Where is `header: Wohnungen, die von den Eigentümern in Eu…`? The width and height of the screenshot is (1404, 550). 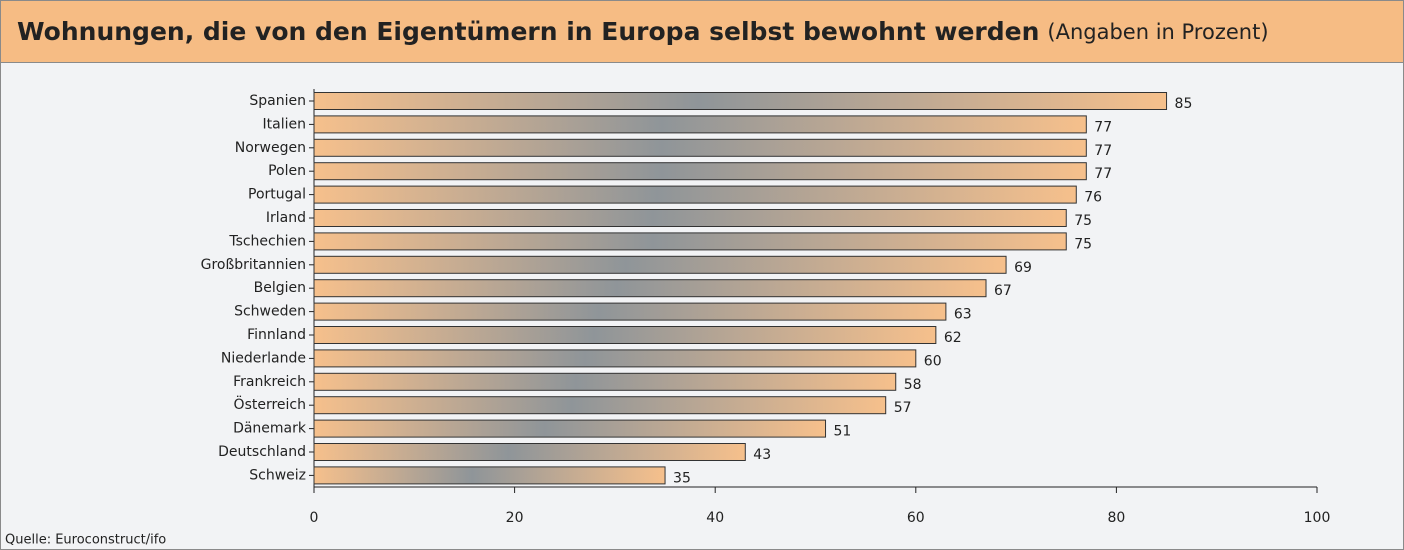
header: Wohnungen, die von den Eigentümern in Eu… is located at coordinates (702, 32).